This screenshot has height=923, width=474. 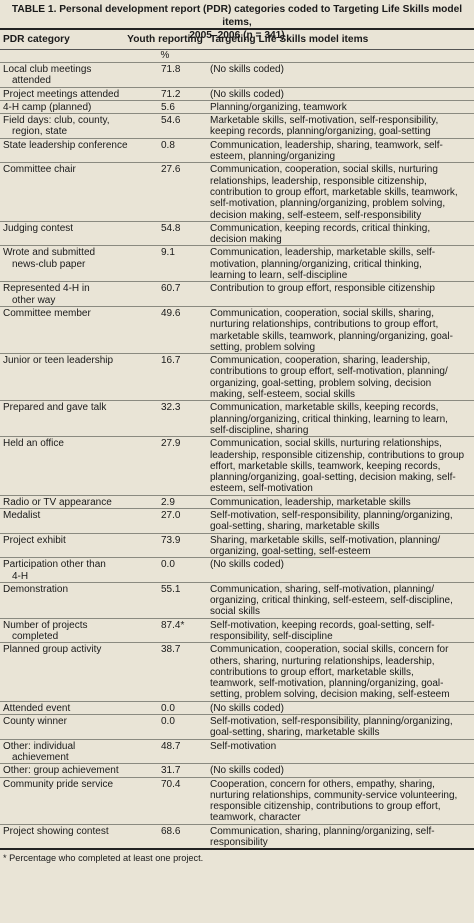 What do you see at coordinates (58, 361) in the screenshot?
I see `pdr-category-text: Junior or teen leadership` at bounding box center [58, 361].